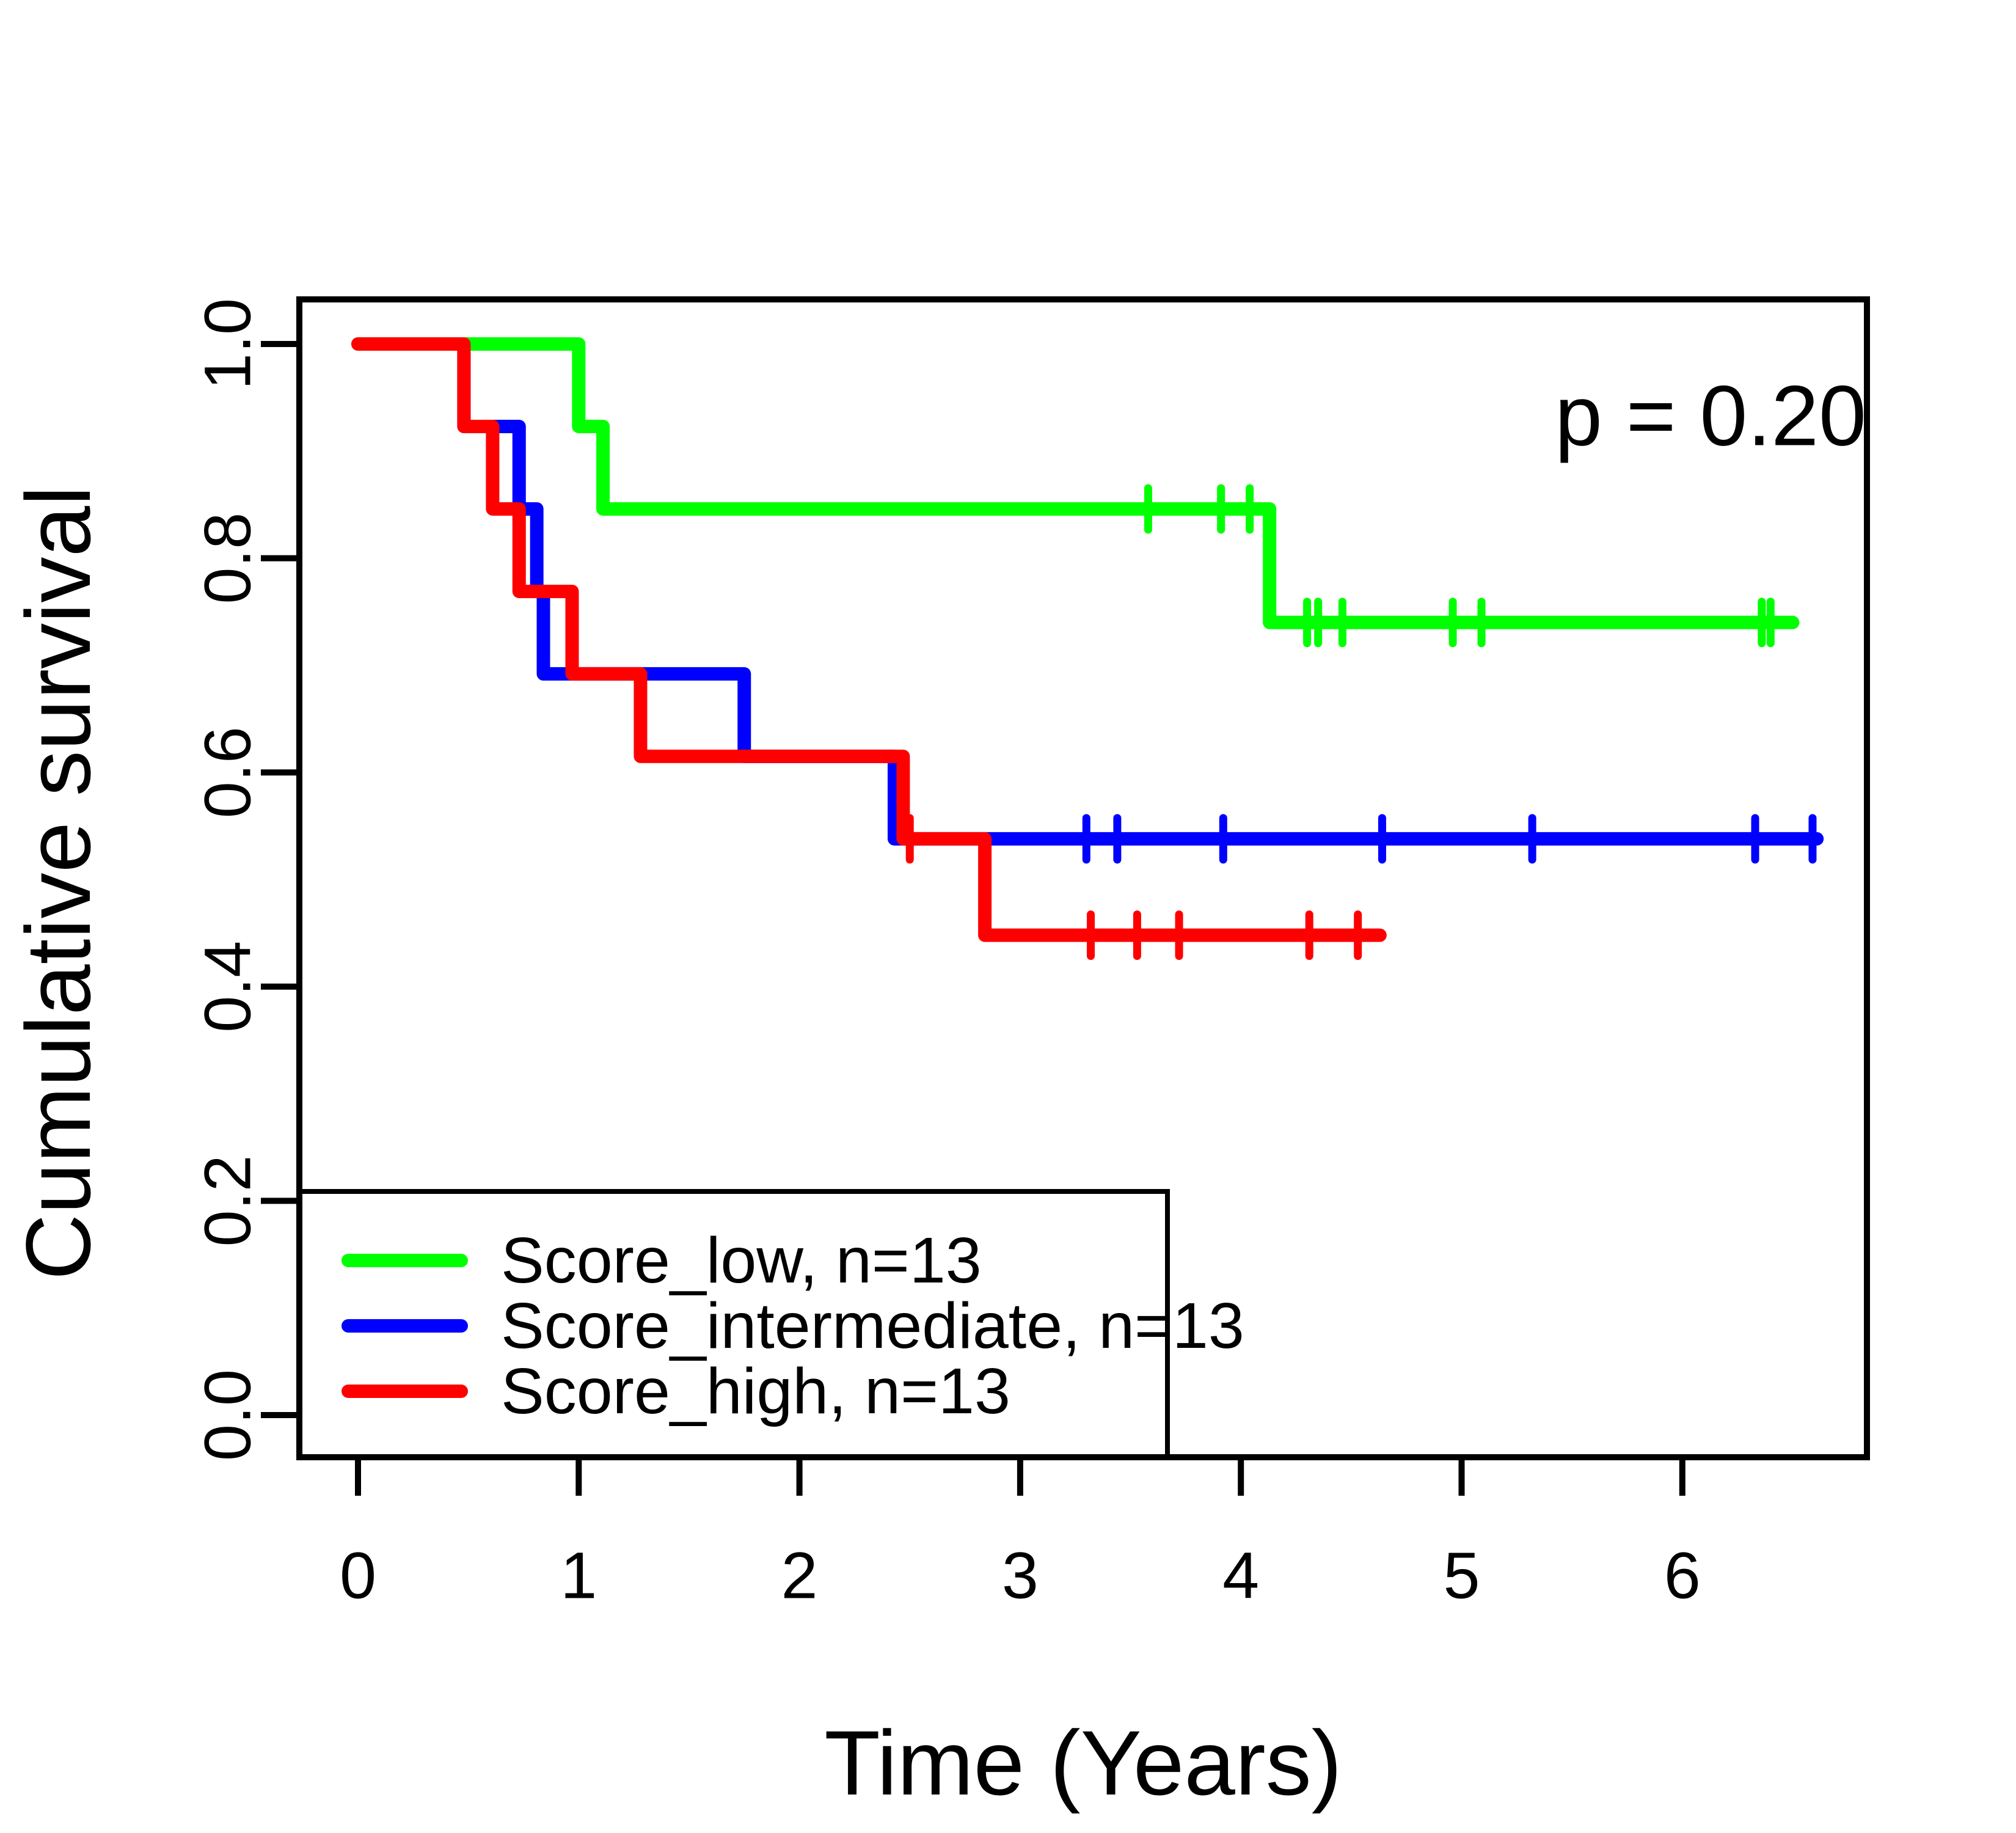 The width and height of the screenshot is (2016, 1833). What do you see at coordinates (799, 1575) in the screenshot?
I see `x-axis-tick-label: 2` at bounding box center [799, 1575].